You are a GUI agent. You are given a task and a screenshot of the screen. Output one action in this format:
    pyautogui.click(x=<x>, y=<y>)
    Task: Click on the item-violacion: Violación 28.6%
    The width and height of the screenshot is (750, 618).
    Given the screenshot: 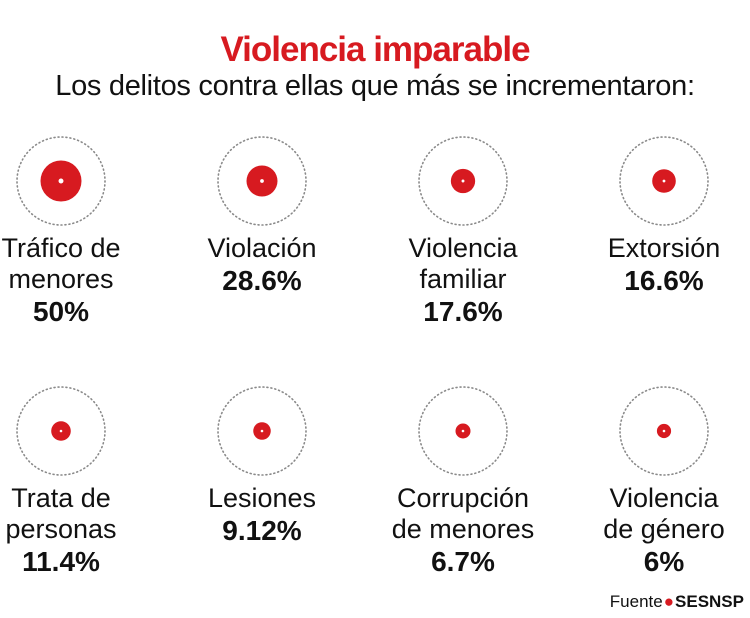 What is the action you would take?
    pyautogui.click(x=262, y=265)
    